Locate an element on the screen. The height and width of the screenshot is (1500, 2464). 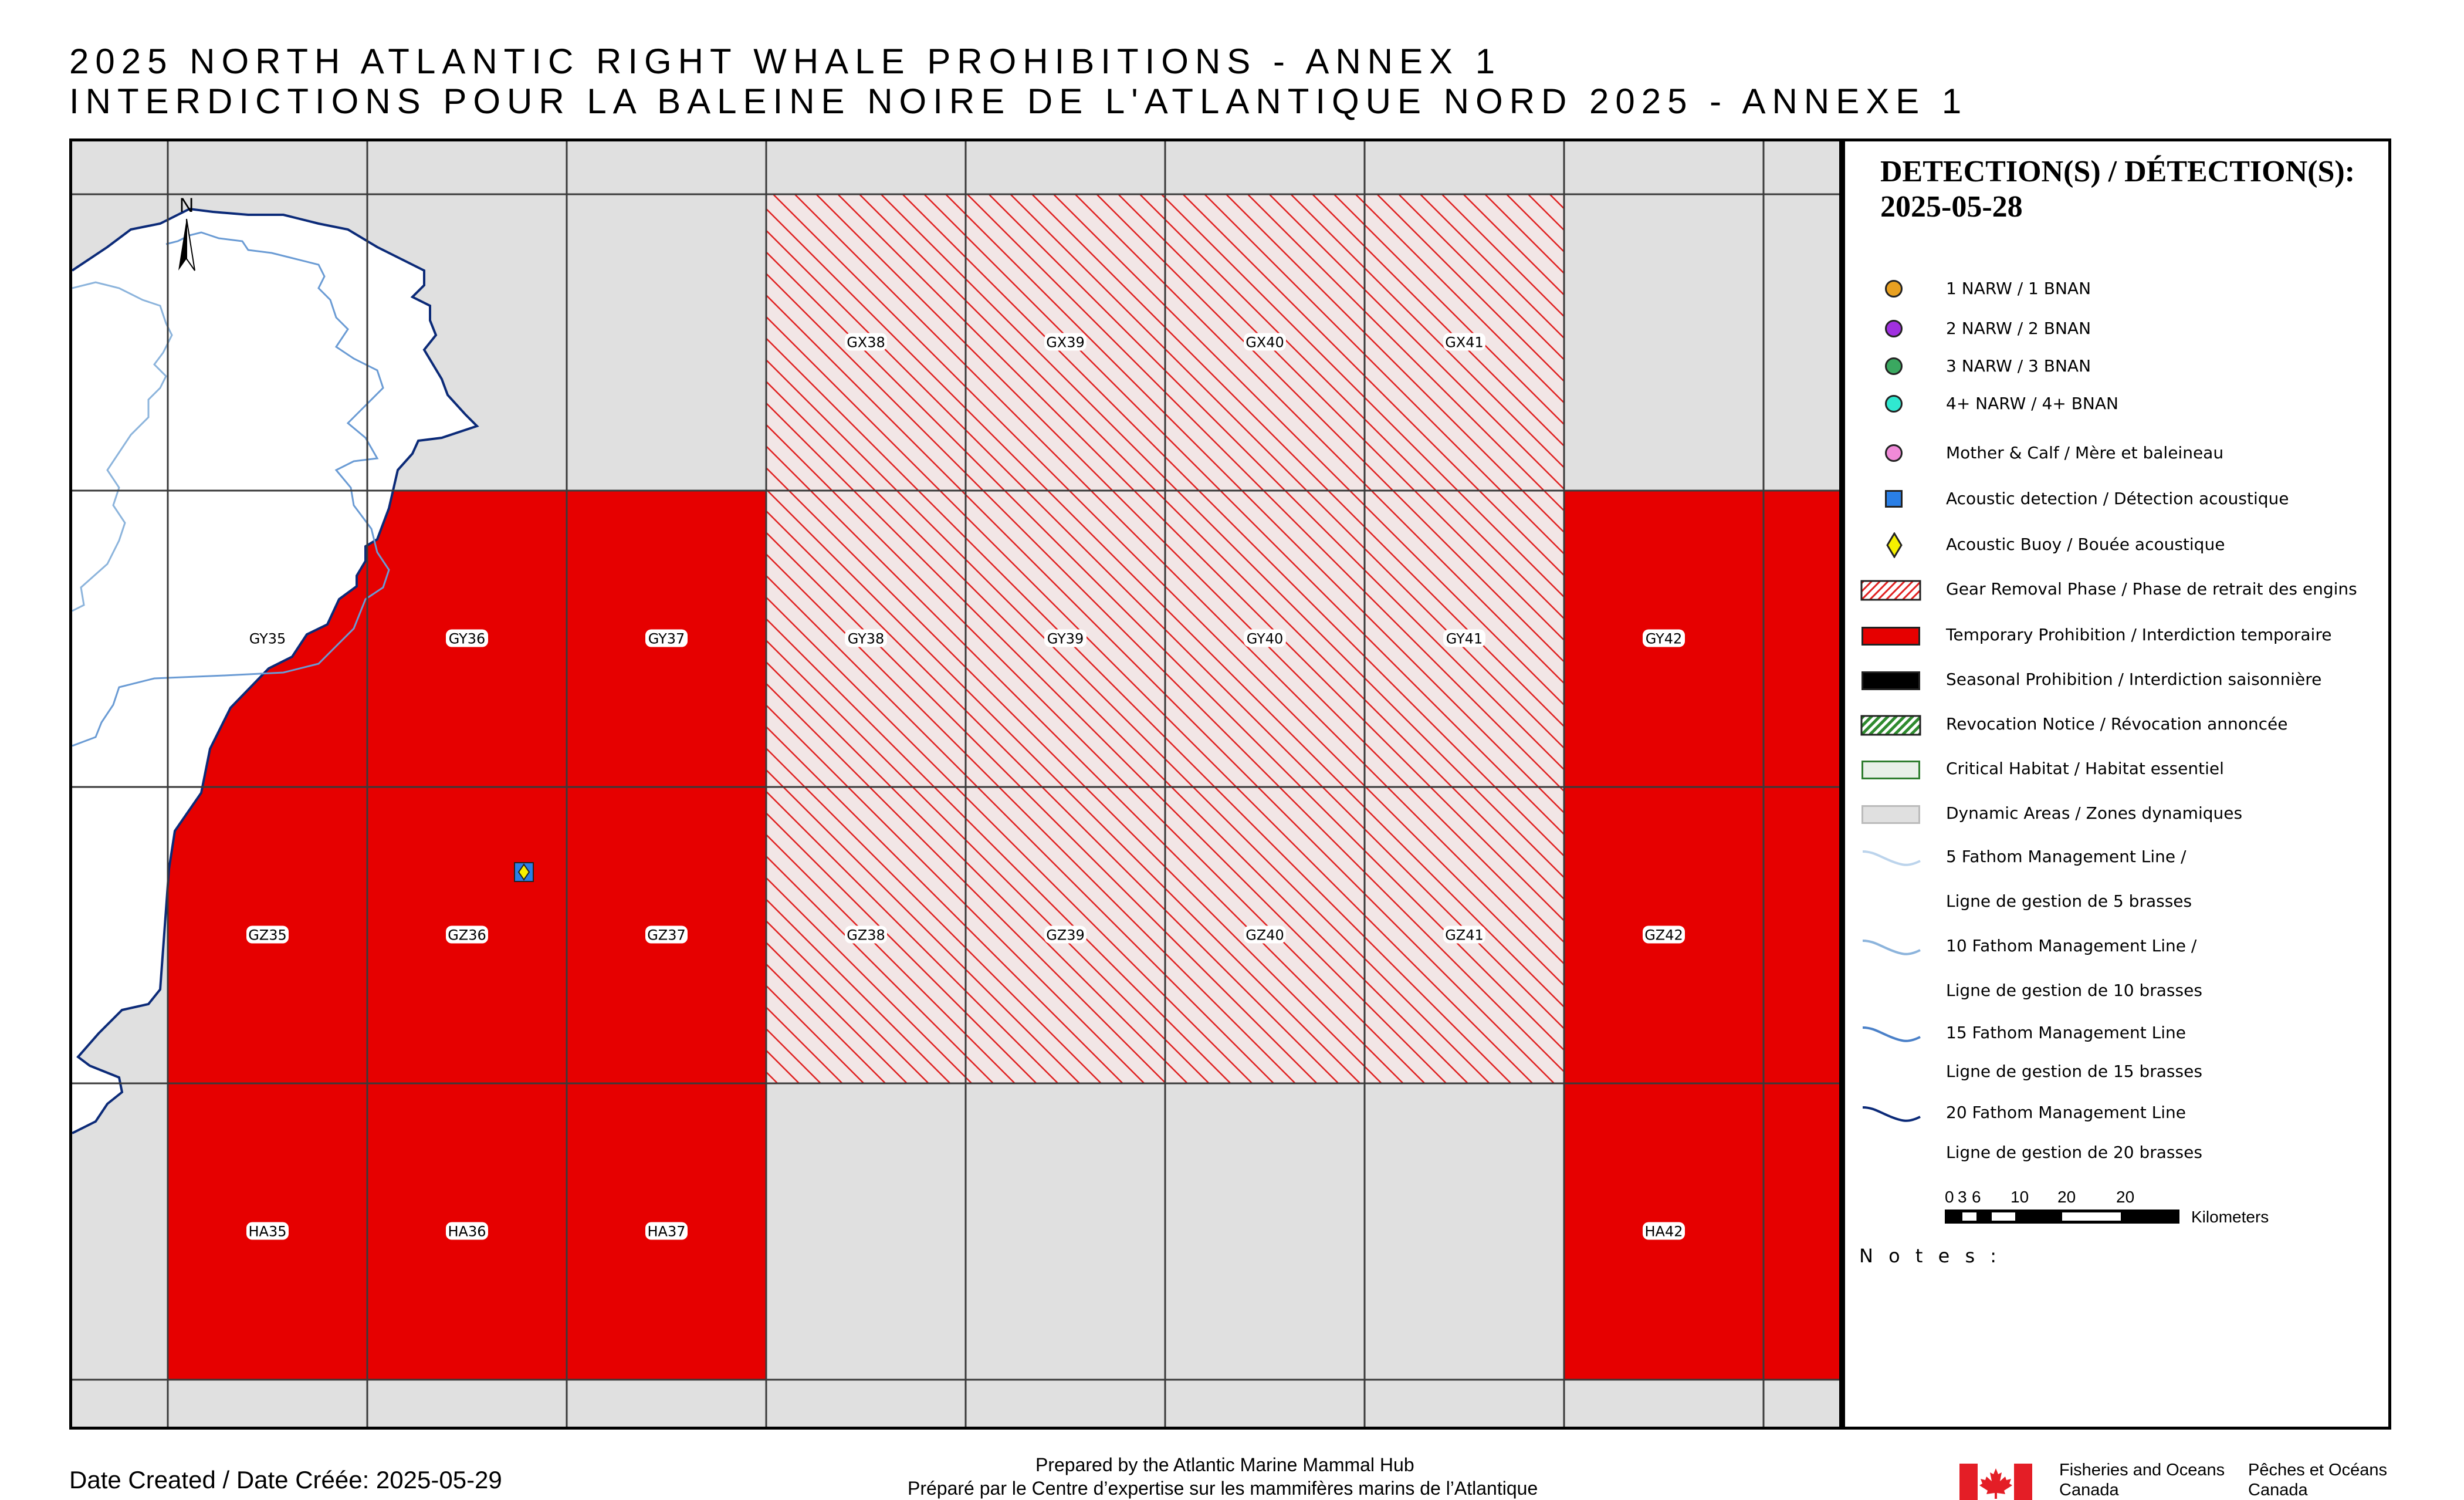
legend-item-label: 2 NARW / 2 BNAN is located at coordinates (2018, 328).